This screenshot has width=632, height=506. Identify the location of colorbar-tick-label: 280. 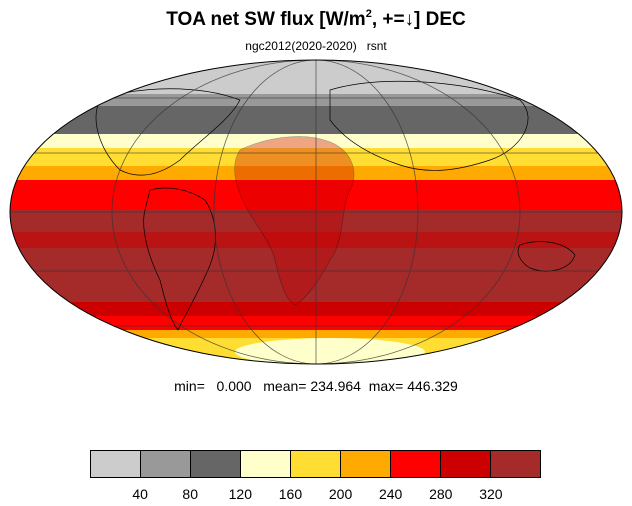
(441, 494).